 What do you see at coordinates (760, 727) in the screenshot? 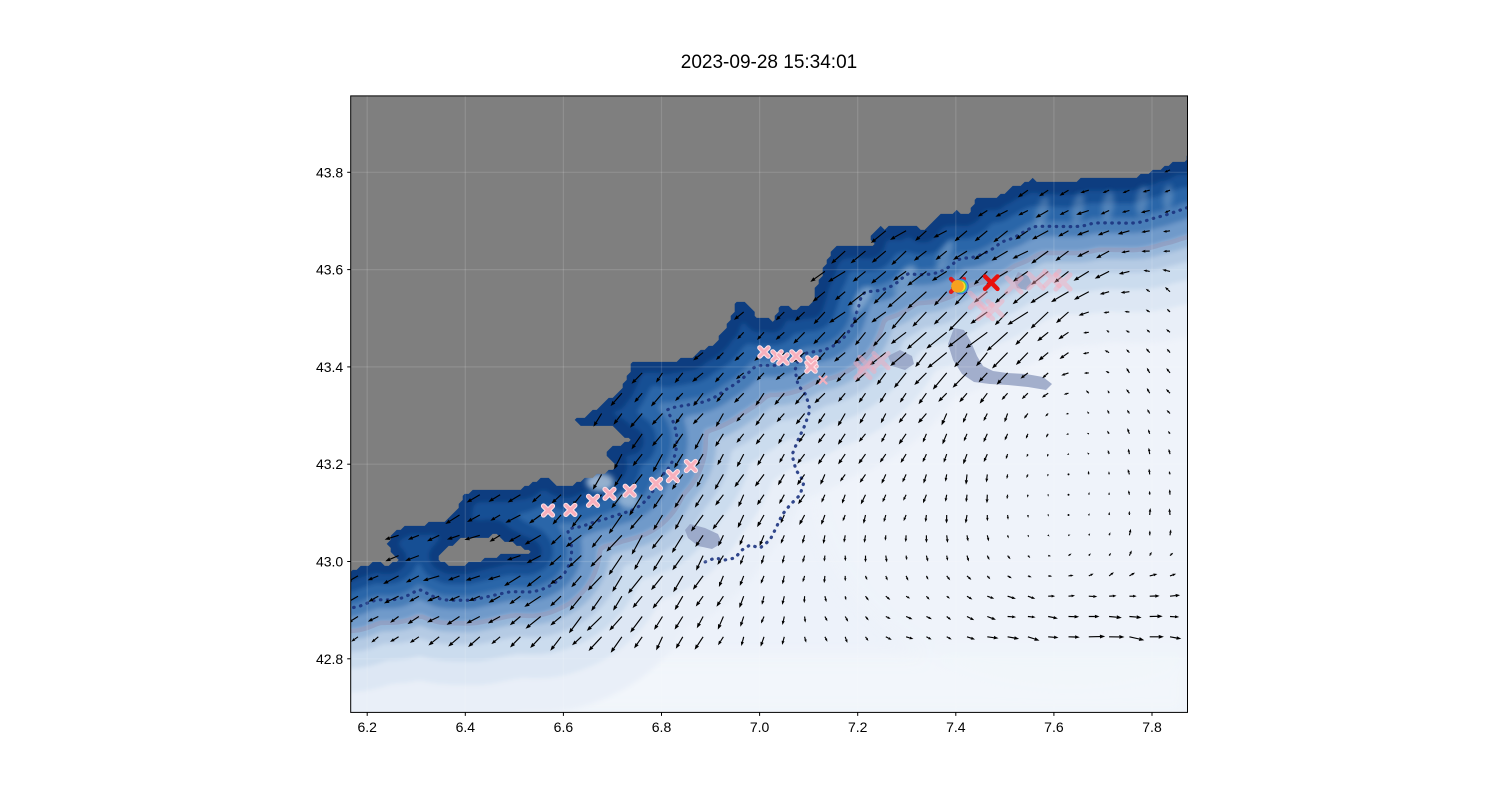
I see `svg-text: 7.0` at bounding box center [760, 727].